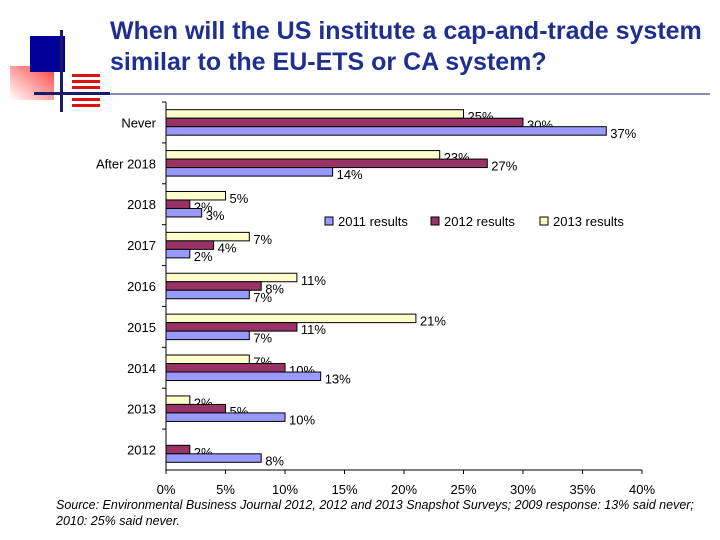 The height and width of the screenshot is (540, 720). I want to click on data-label: 10%, so click(302, 419).